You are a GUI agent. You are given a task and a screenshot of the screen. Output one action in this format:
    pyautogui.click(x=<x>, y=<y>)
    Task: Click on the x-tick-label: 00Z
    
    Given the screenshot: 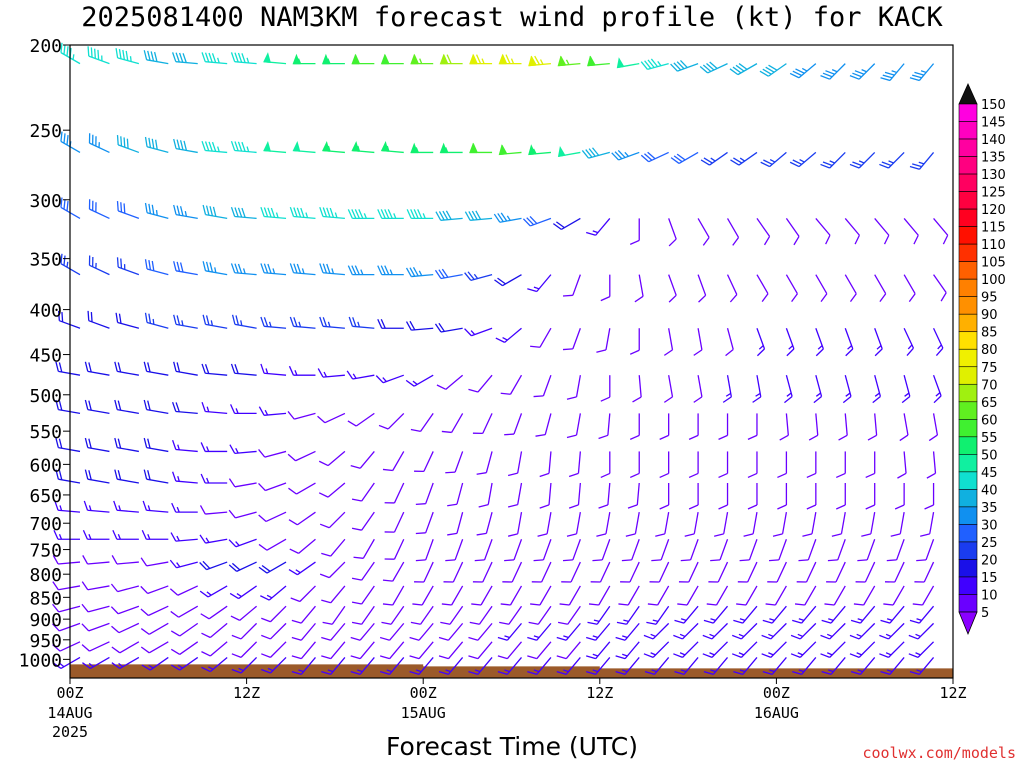 What is the action you would take?
    pyautogui.click(x=776, y=693)
    